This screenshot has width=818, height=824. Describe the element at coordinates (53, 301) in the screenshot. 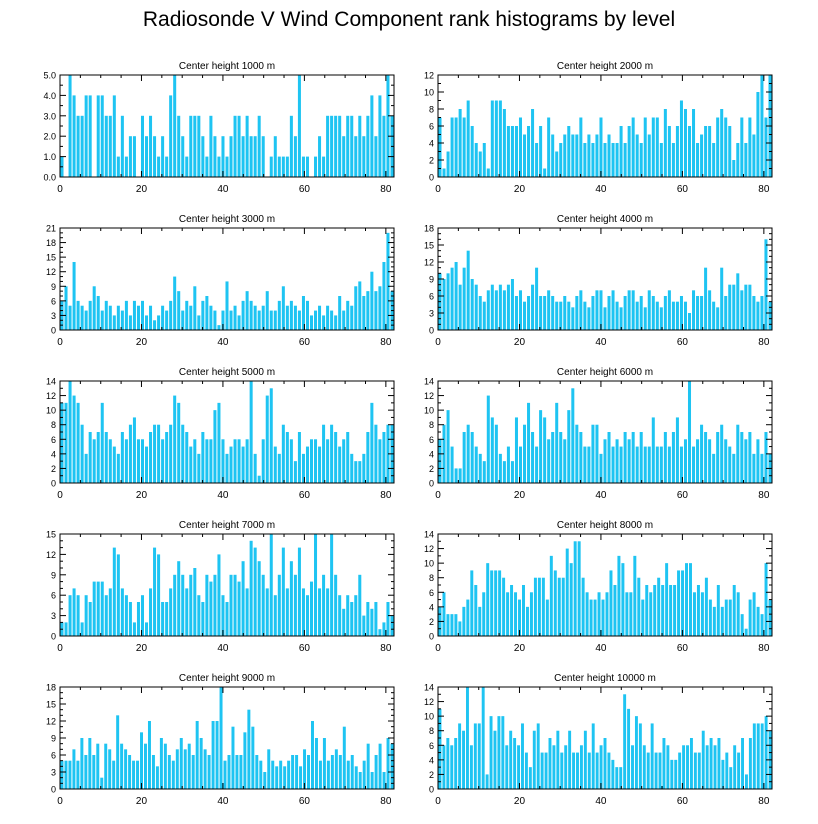

I see `y-tick-label: 6` at that location.